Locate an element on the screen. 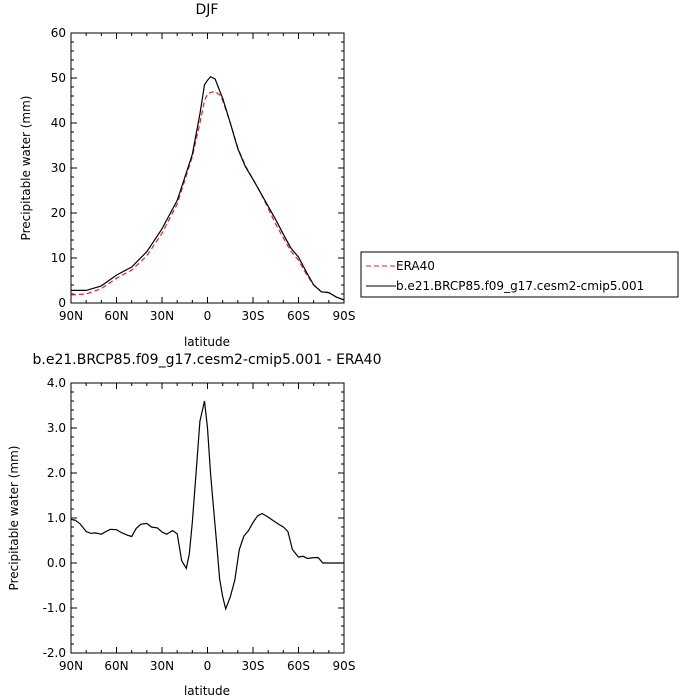  y-tick-label: 50 is located at coordinates (58, 78).